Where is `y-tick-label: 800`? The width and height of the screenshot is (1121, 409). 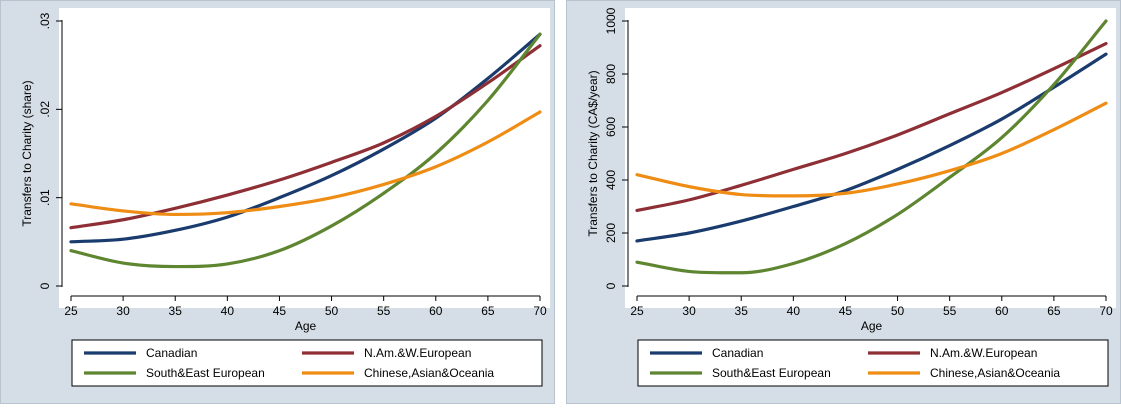
y-tick-label: 800 is located at coordinates (611, 74).